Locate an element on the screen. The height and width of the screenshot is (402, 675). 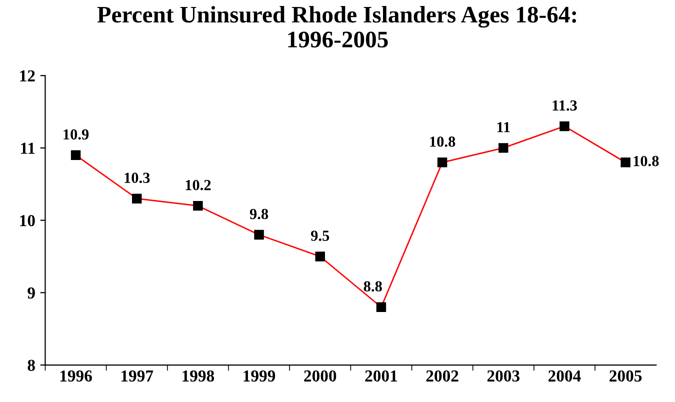
y-tick-label: 11 is located at coordinates (28, 148).